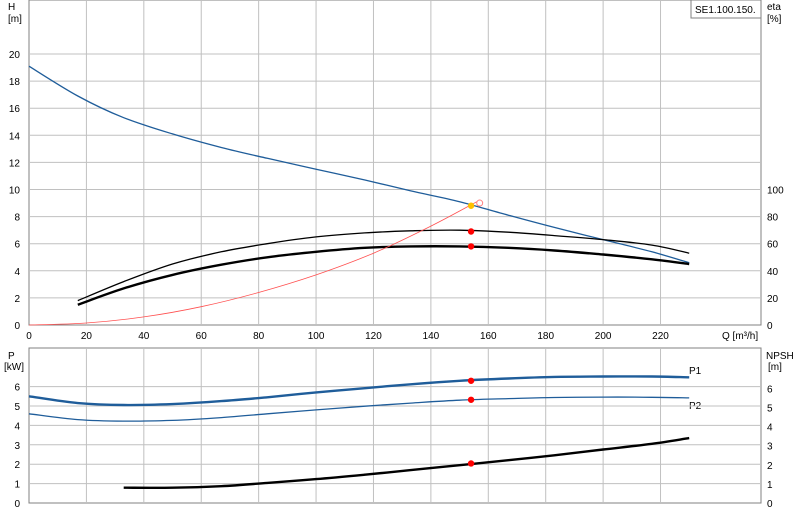 This screenshot has height=520, width=800. Describe the element at coordinates (11, 356) in the screenshot. I see `bottom-left-axis-label: P` at that location.